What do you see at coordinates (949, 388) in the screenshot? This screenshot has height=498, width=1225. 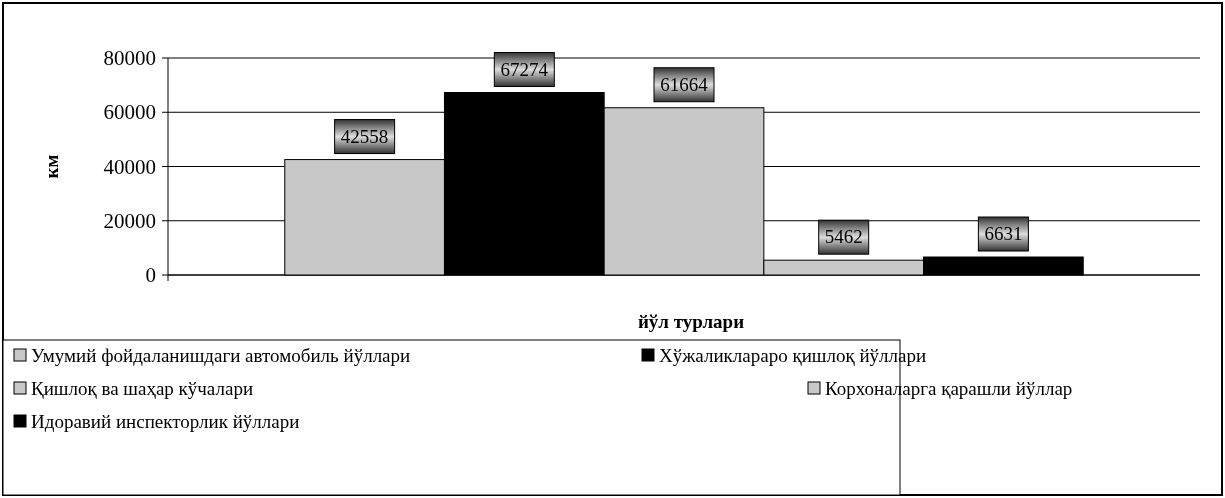 I see `legend-label: Корхоналарга қарашли йўллар` at bounding box center [949, 388].